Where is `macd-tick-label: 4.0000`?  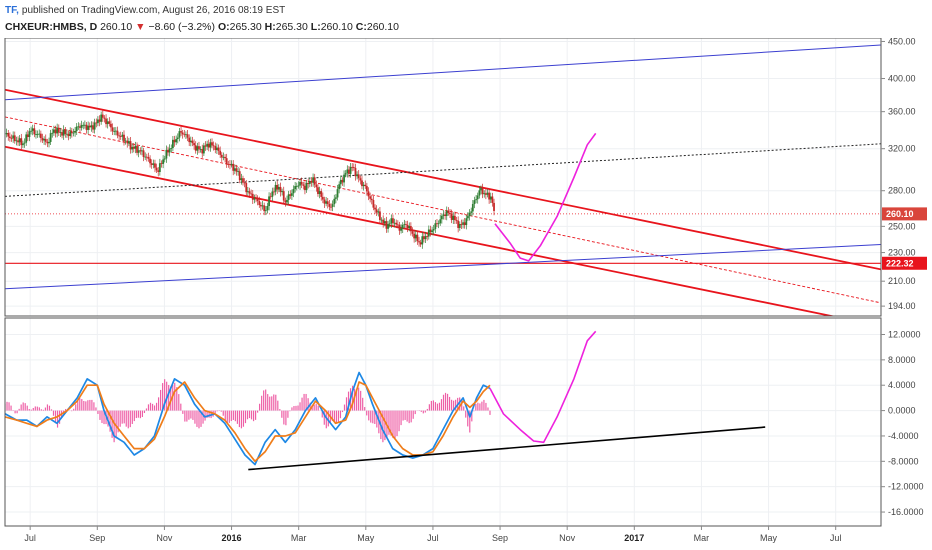
macd-tick-label: 4.0000 is located at coordinates (902, 385).